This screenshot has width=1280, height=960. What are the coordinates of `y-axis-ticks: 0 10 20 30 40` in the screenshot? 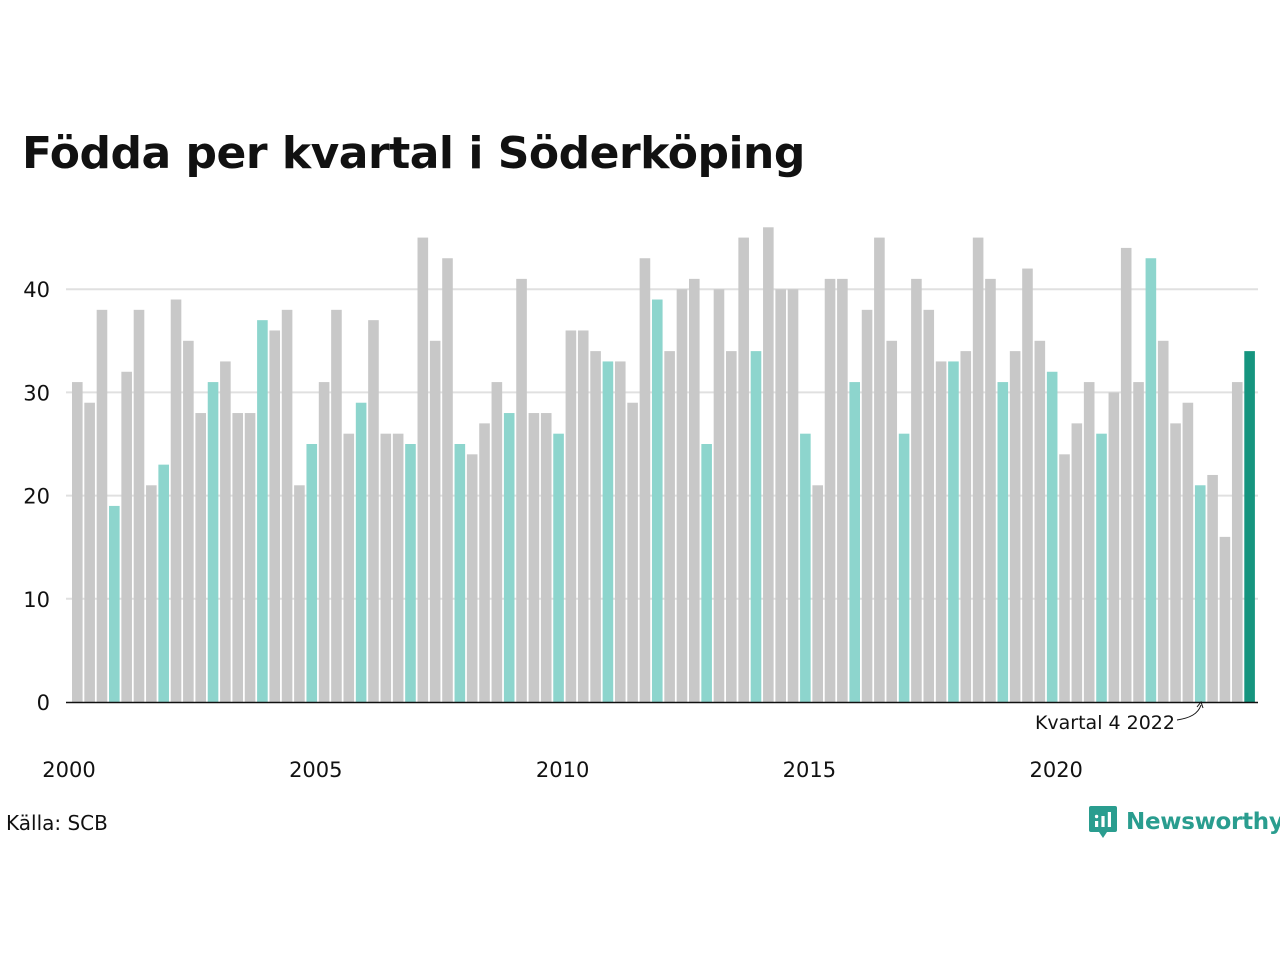 It's located at (36, 496).